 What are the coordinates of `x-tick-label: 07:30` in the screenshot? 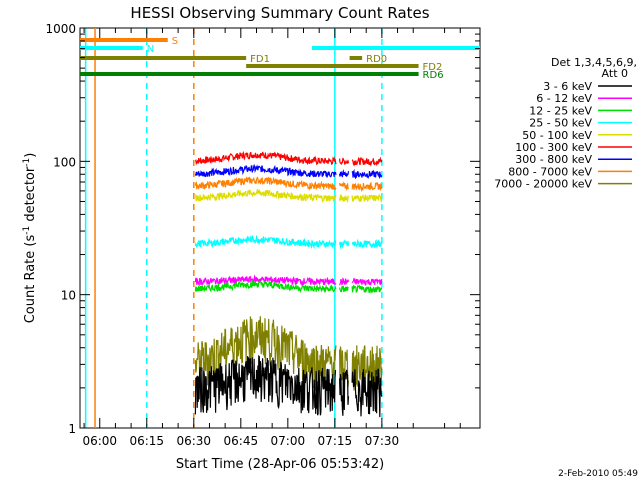 It's located at (382, 441).